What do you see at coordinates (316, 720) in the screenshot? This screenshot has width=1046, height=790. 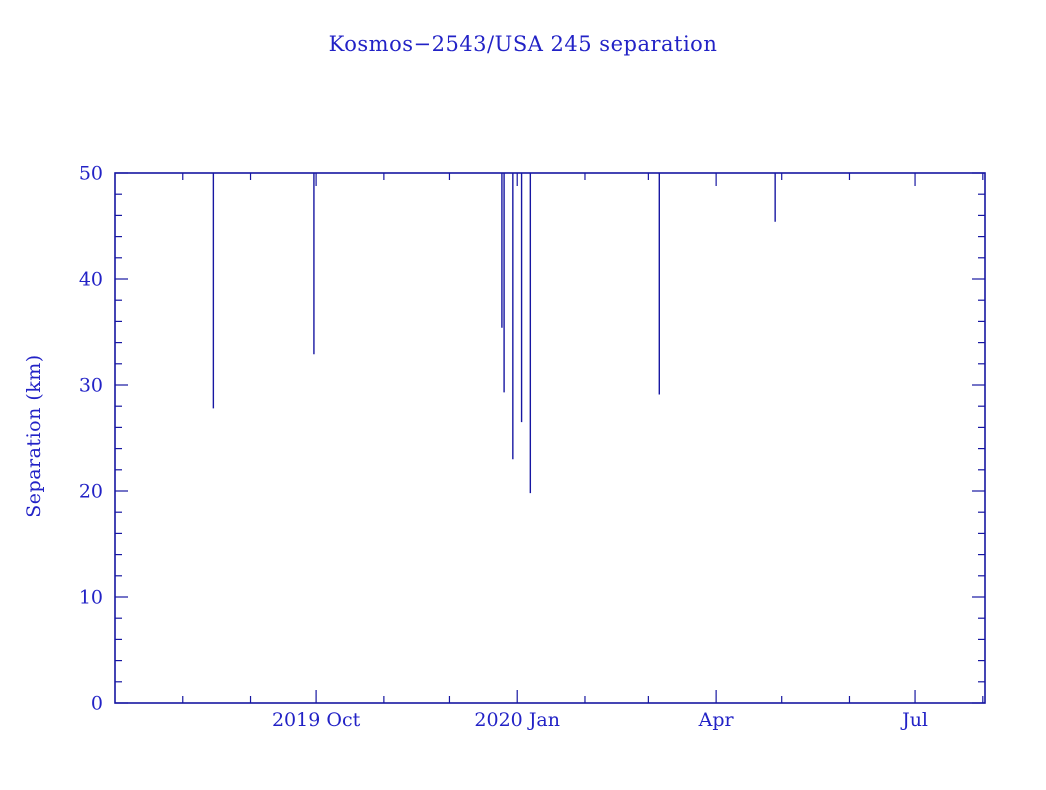 I see `x-tick-label: 2019 Oct` at bounding box center [316, 720].